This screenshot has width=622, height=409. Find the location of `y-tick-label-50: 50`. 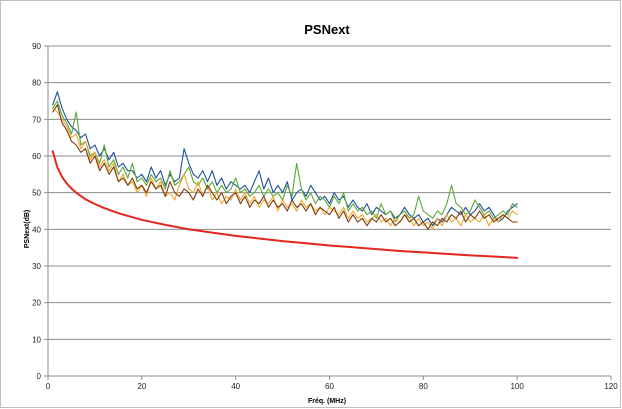

y-tick-label-50: 50 is located at coordinates (36, 193).